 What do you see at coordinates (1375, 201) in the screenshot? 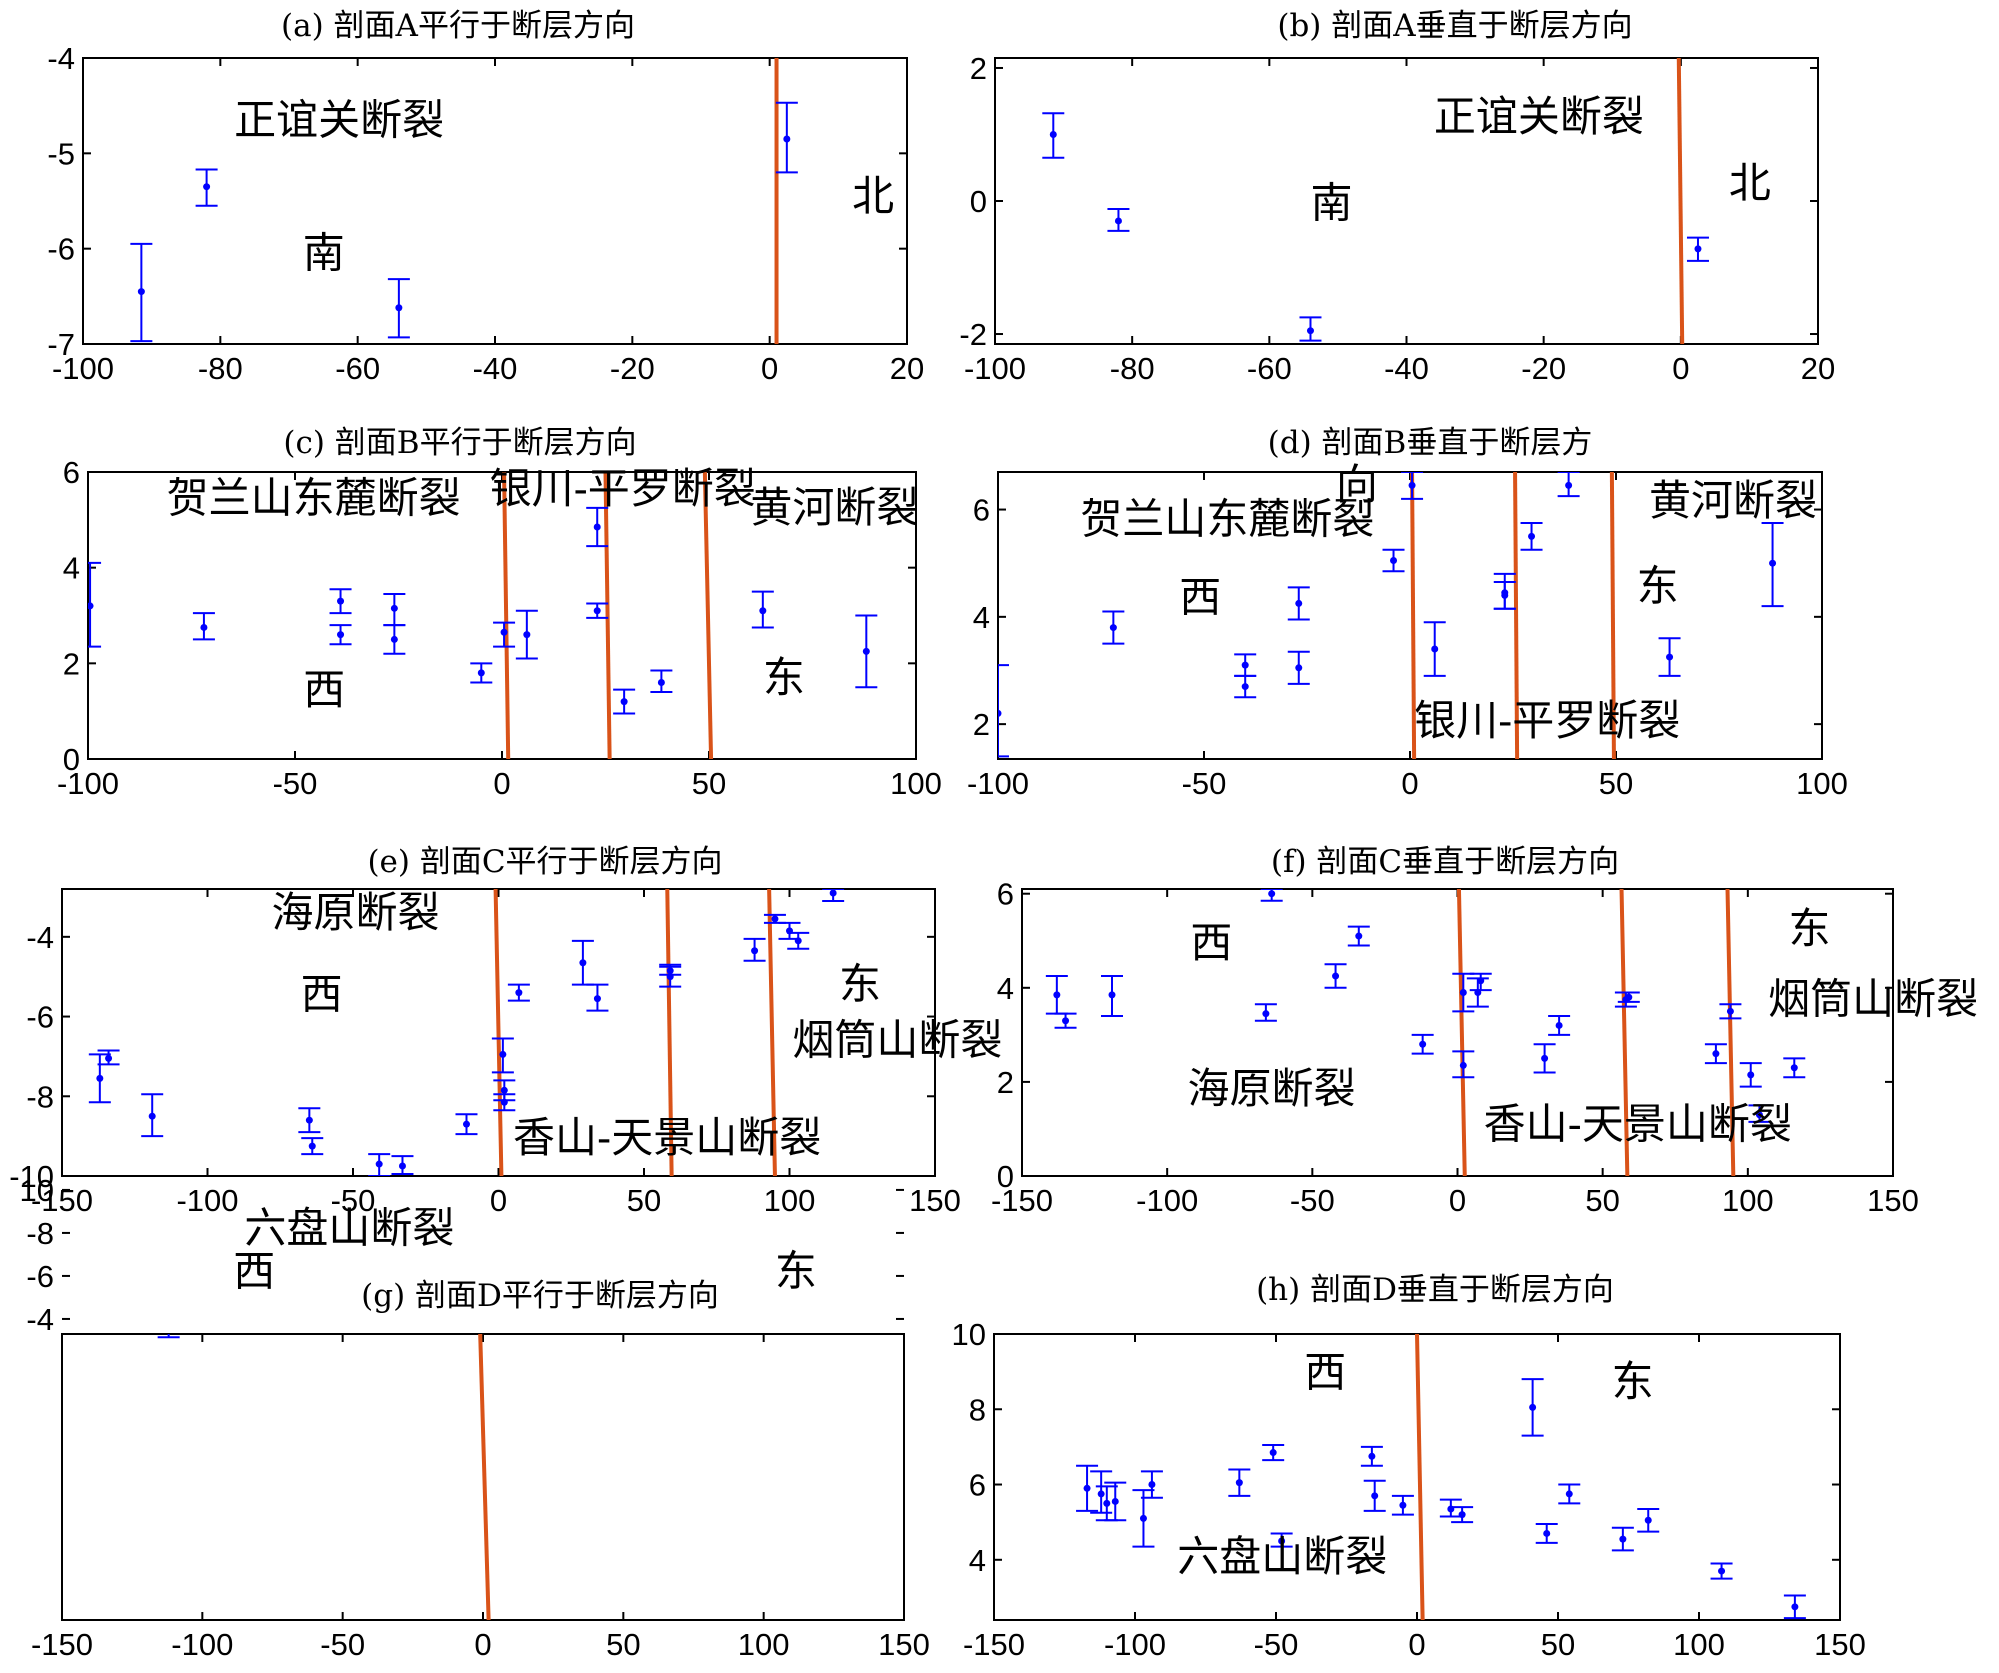
I see `data-layer-b` at bounding box center [1375, 201].